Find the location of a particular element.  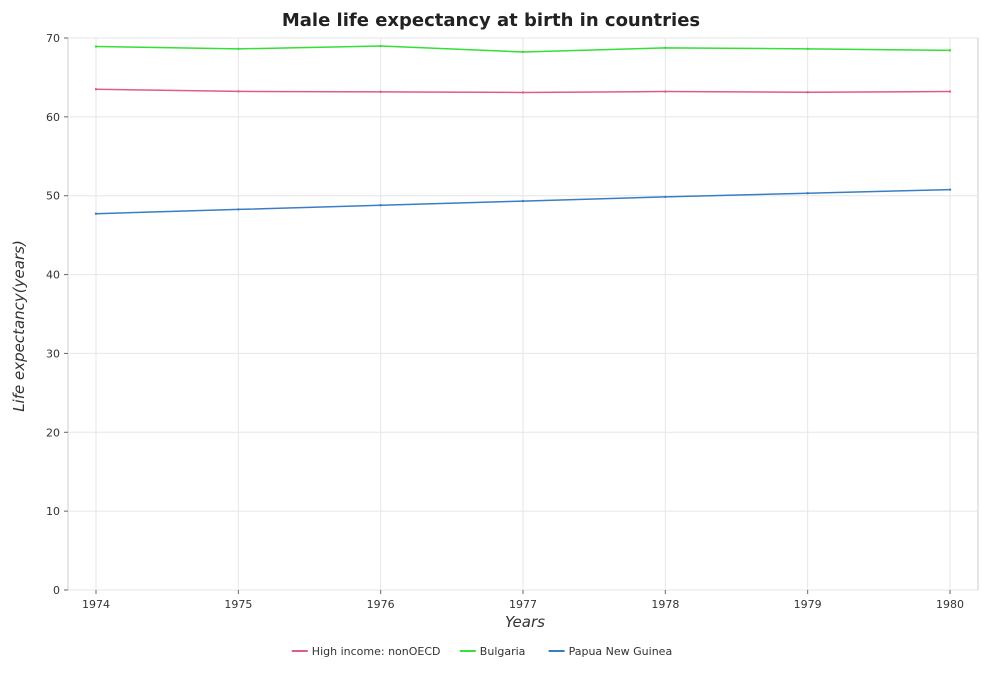

legend-label-0: High income: nonOECD is located at coordinates (376, 651).